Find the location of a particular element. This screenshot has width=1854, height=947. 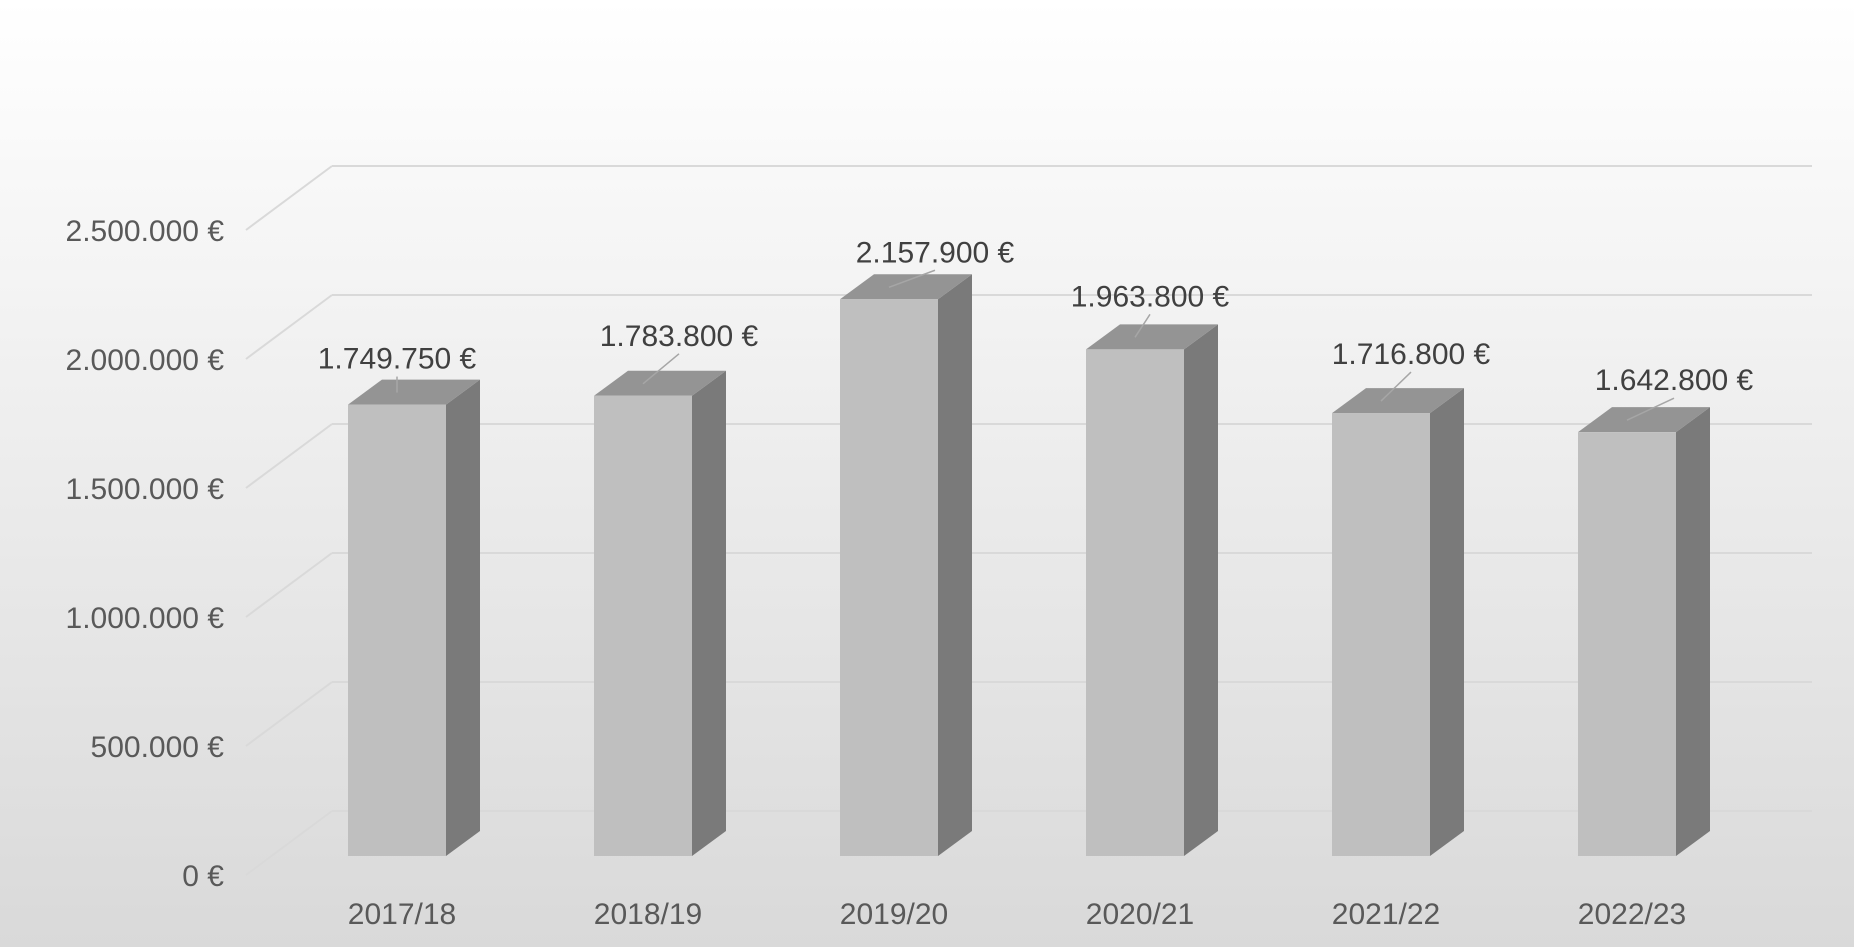

x-tick-label: 2017/18 is located at coordinates (402, 914).